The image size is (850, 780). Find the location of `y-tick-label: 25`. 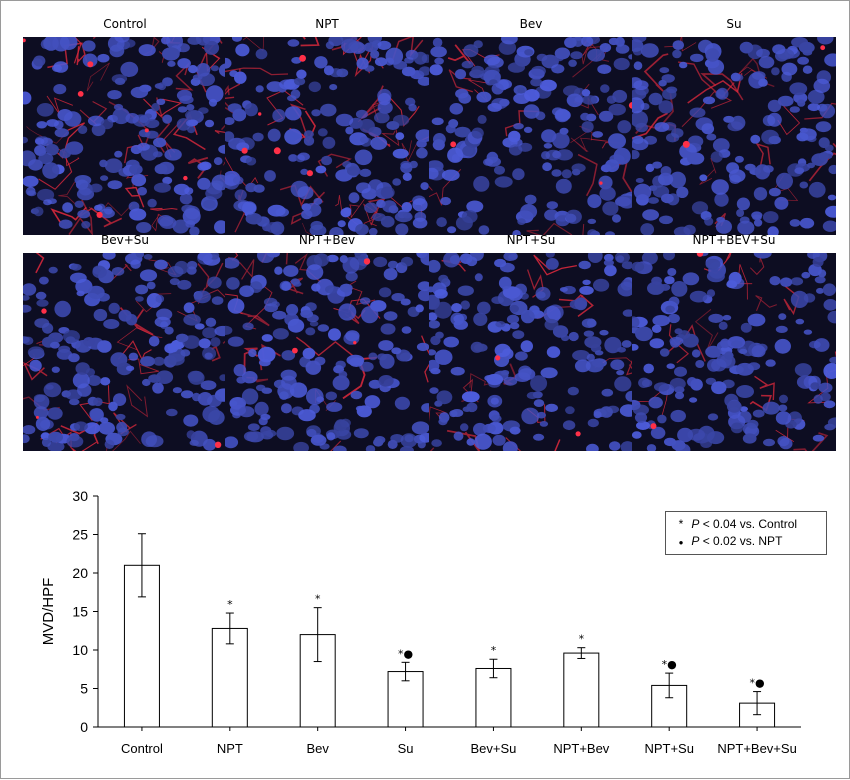

y-tick-label: 25 is located at coordinates (80, 535).